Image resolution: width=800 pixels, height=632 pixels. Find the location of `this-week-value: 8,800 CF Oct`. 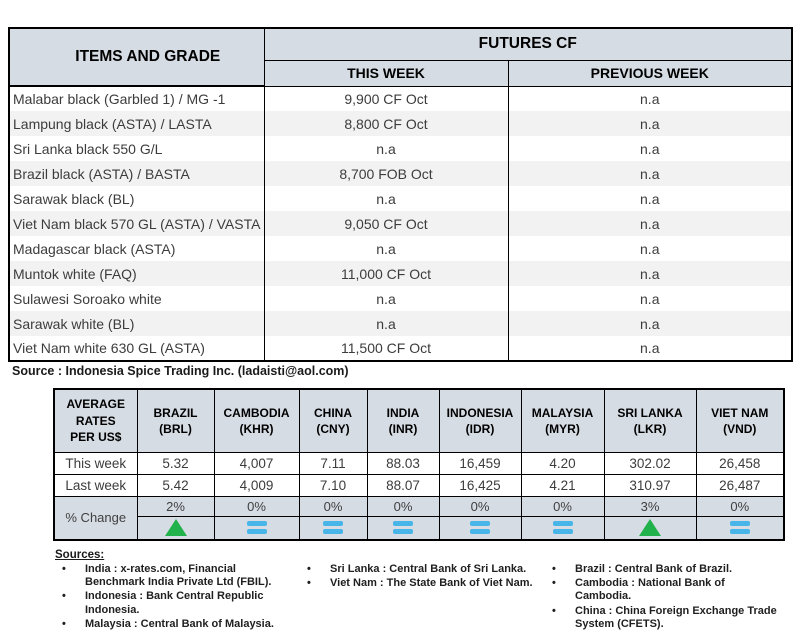

this-week-value: 8,800 CF Oct is located at coordinates (386, 123).